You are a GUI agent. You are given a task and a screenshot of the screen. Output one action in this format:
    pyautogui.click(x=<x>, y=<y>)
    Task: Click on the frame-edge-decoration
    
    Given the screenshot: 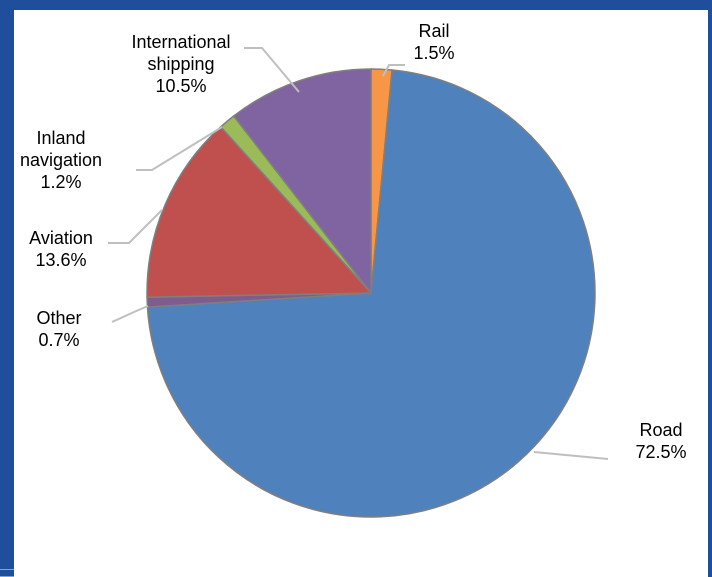 What is the action you would take?
    pyautogui.click(x=7, y=573)
    